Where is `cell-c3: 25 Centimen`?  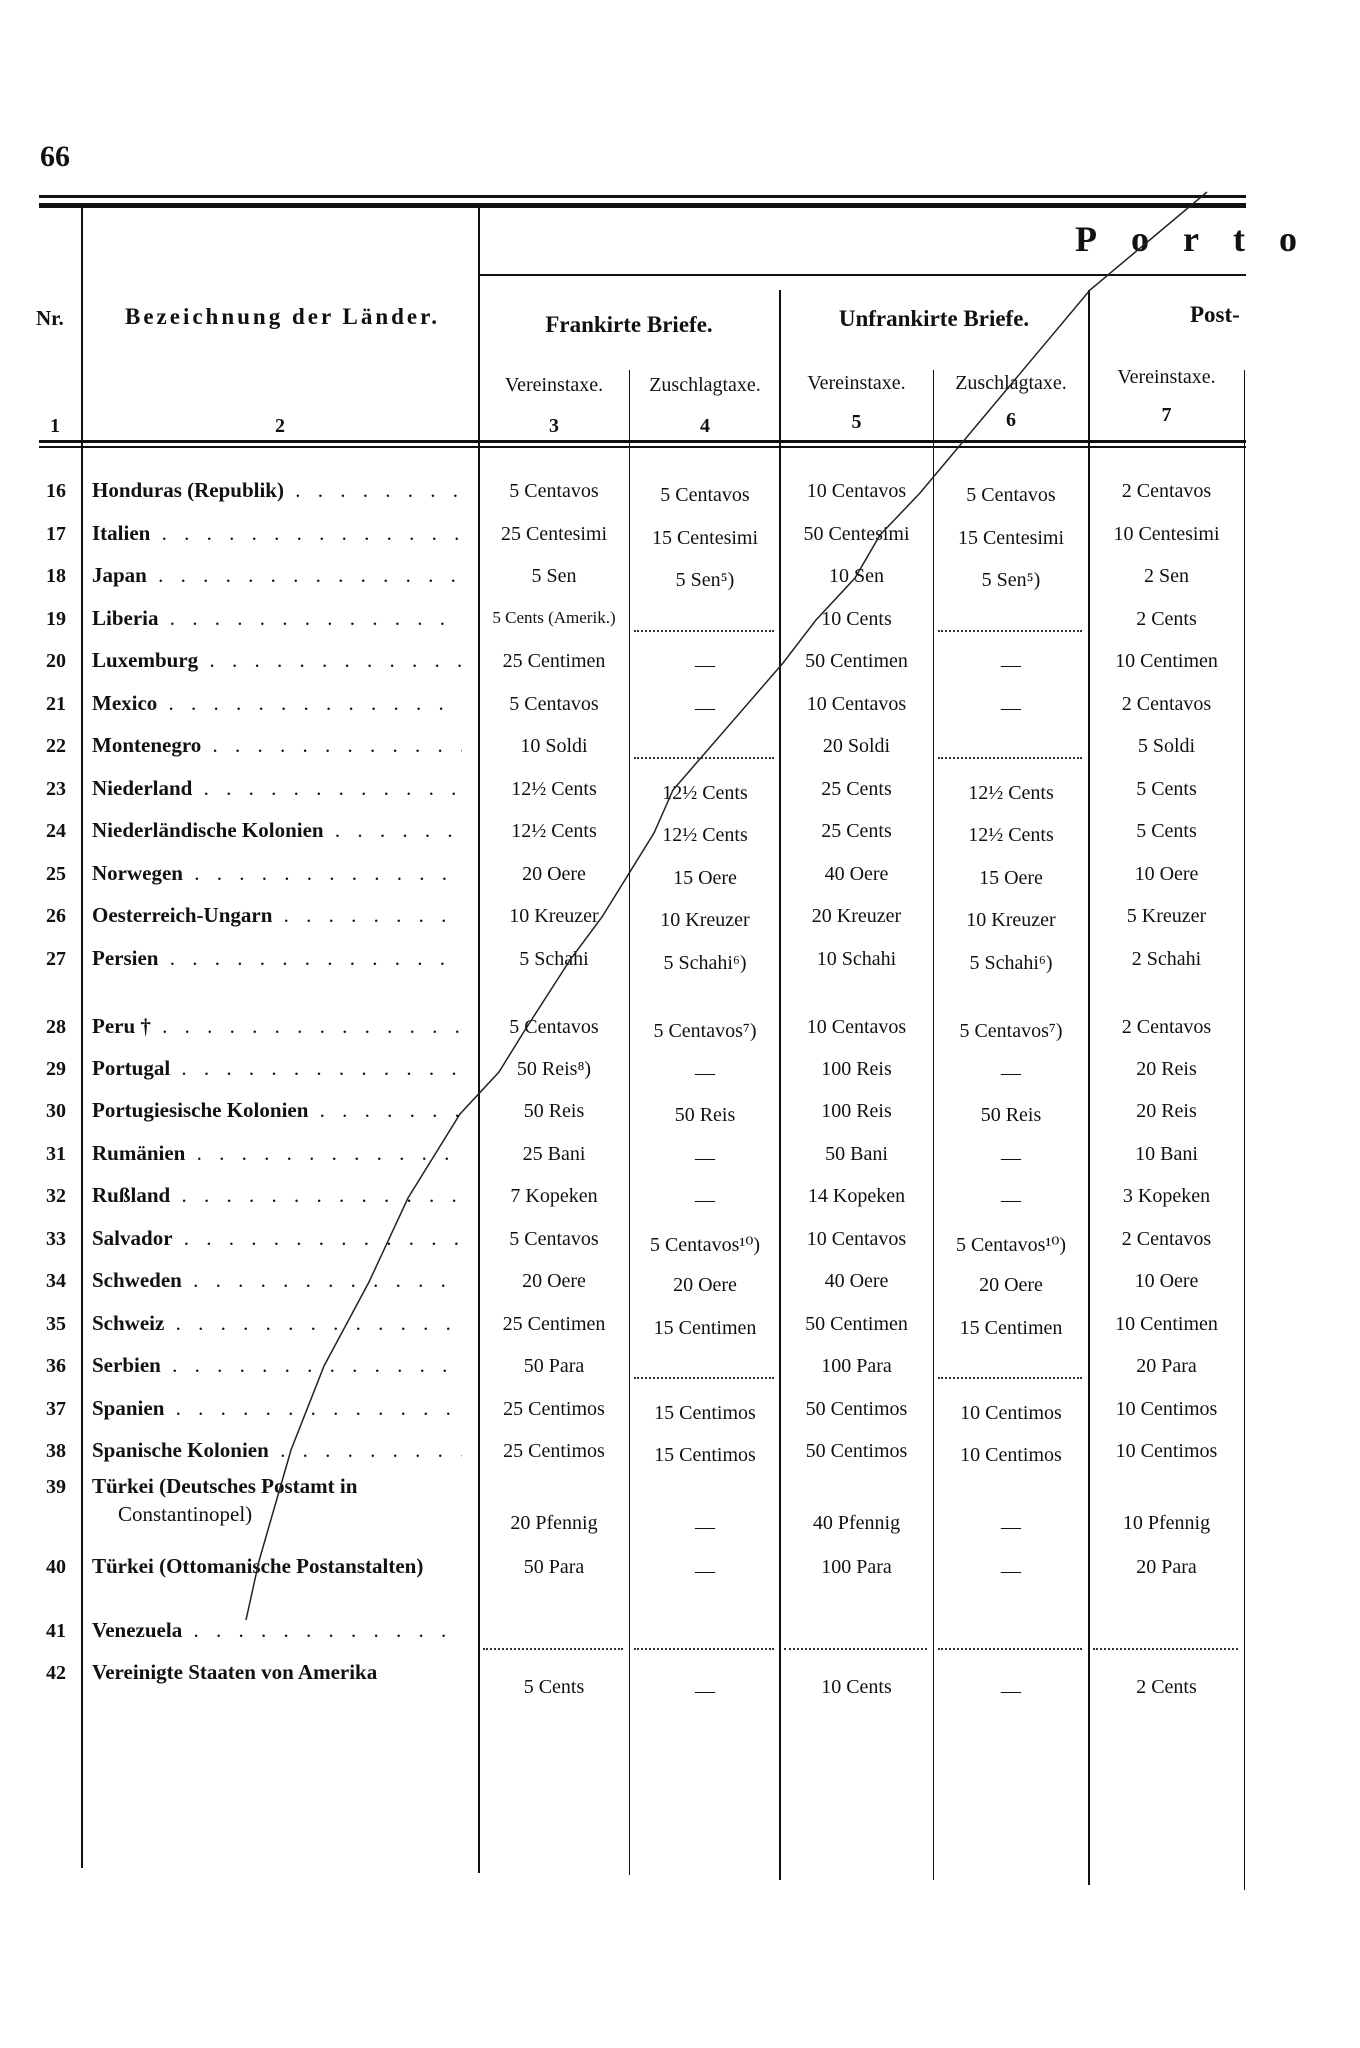
cell-c3: 25 Centimen is located at coordinates (554, 661).